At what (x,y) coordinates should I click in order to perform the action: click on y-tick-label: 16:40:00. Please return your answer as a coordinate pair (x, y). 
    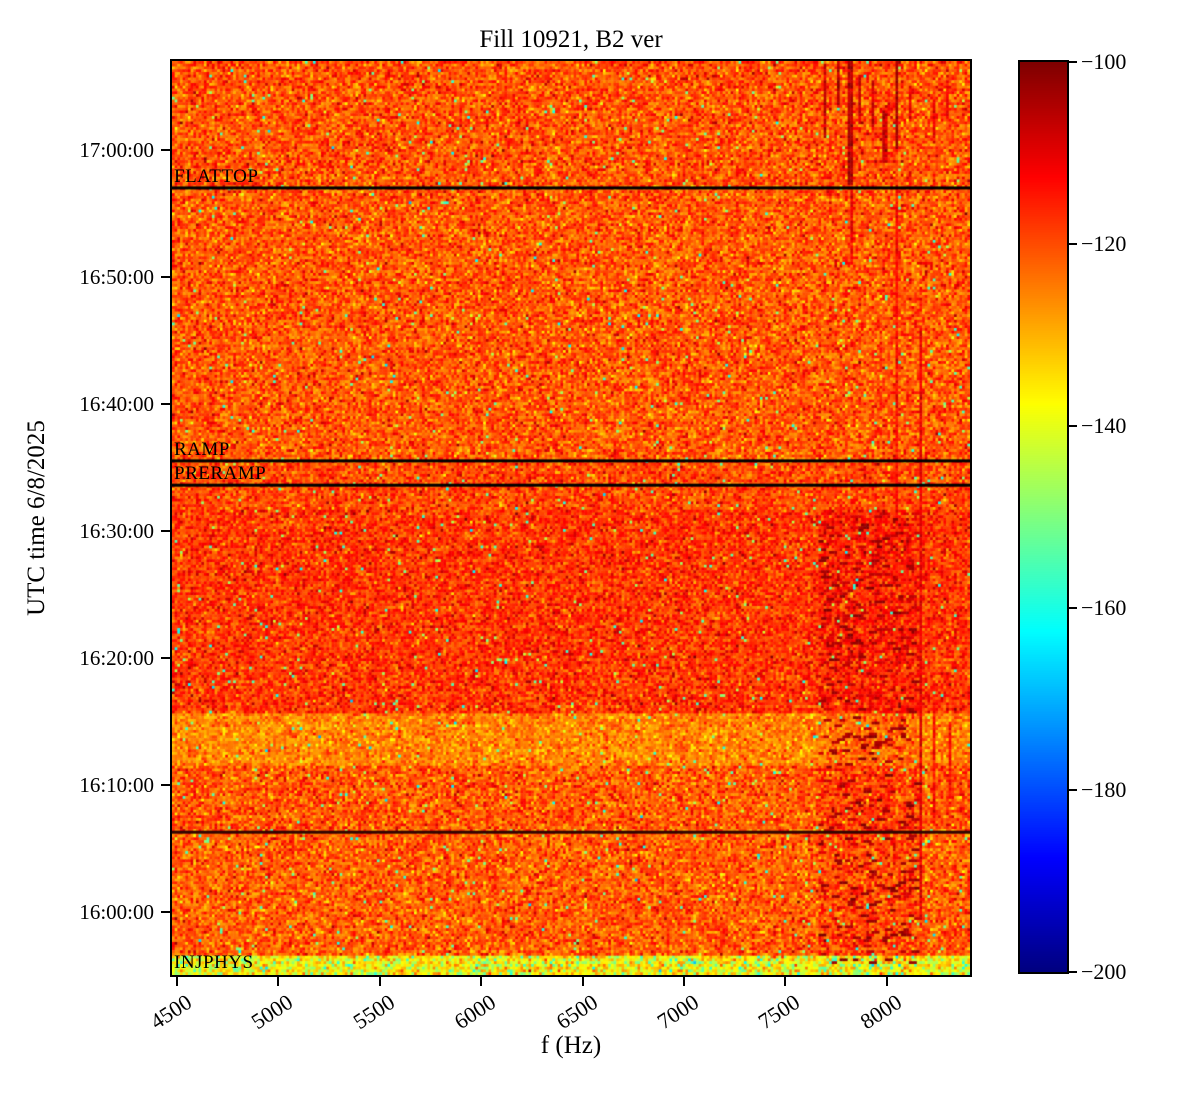
    Looking at the image, I should click on (116, 403).